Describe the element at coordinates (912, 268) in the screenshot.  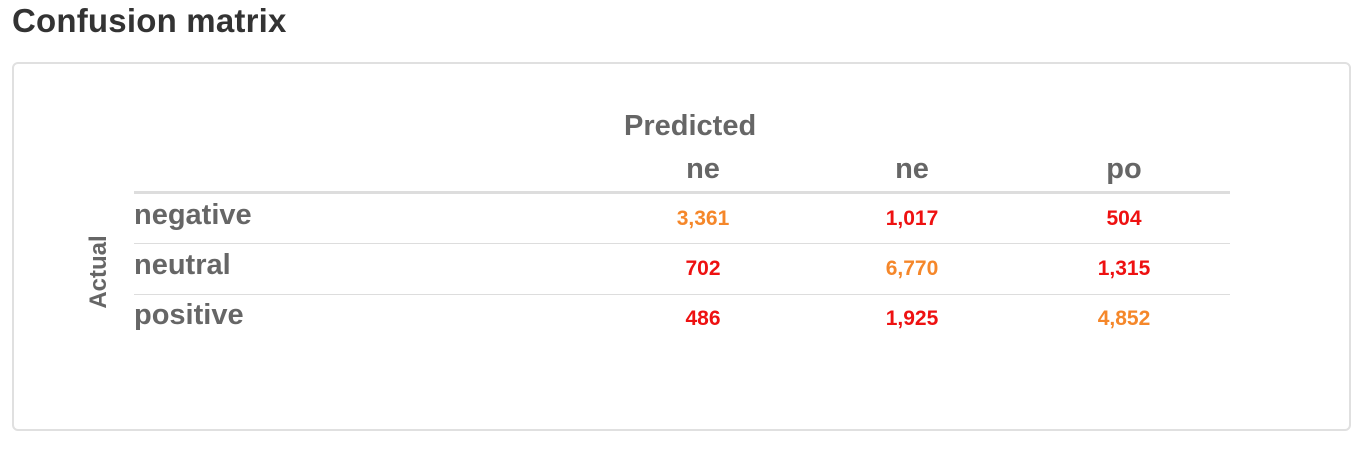
I see `matrix-cell-2-2: 6,770` at that location.